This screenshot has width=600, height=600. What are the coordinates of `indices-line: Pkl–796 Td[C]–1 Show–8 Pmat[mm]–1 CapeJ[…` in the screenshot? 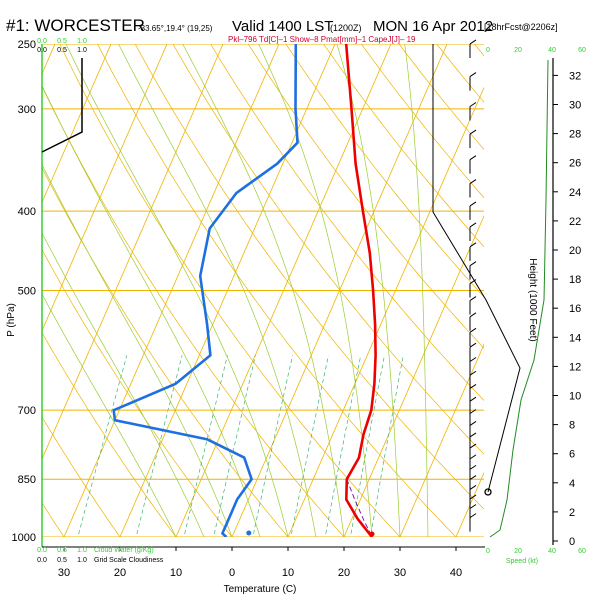 It's located at (322, 39).